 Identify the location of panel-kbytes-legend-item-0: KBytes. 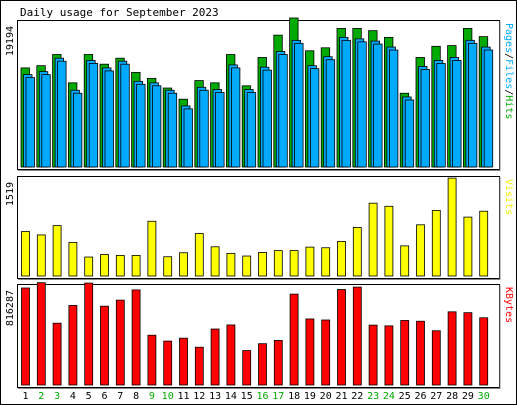
(508, 305).